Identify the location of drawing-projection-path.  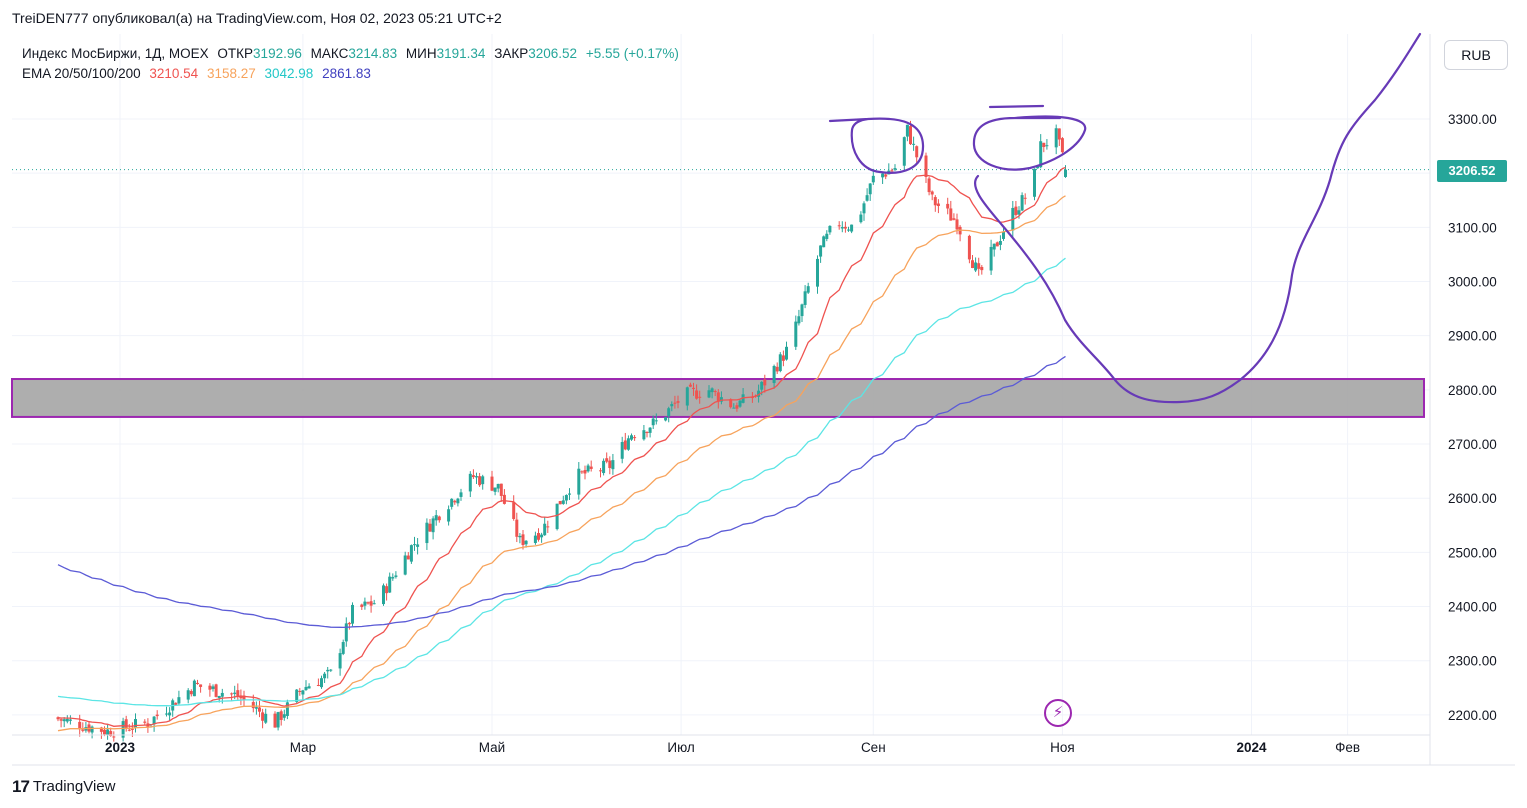
(1197, 218).